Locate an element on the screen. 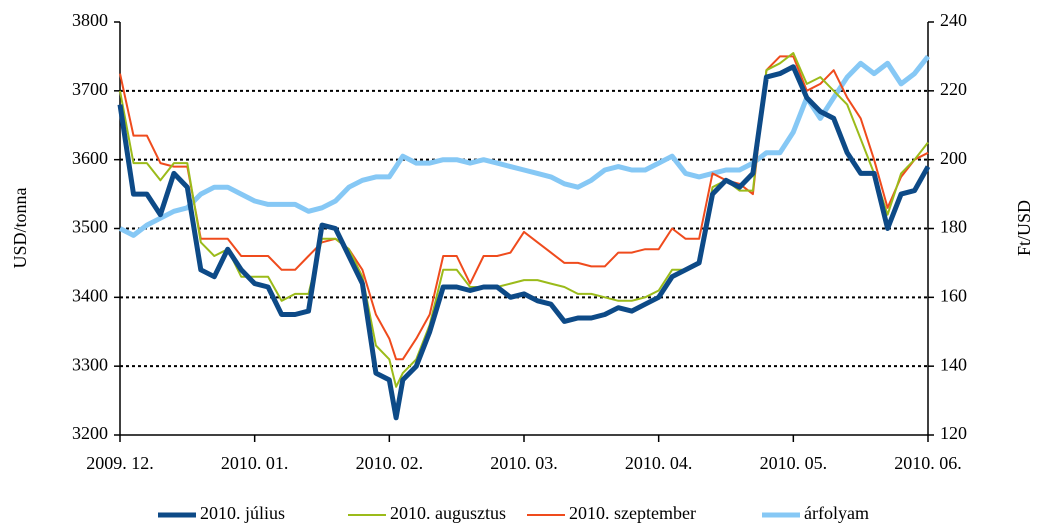  x-tick-label: 2010. 06. is located at coordinates (928, 463).